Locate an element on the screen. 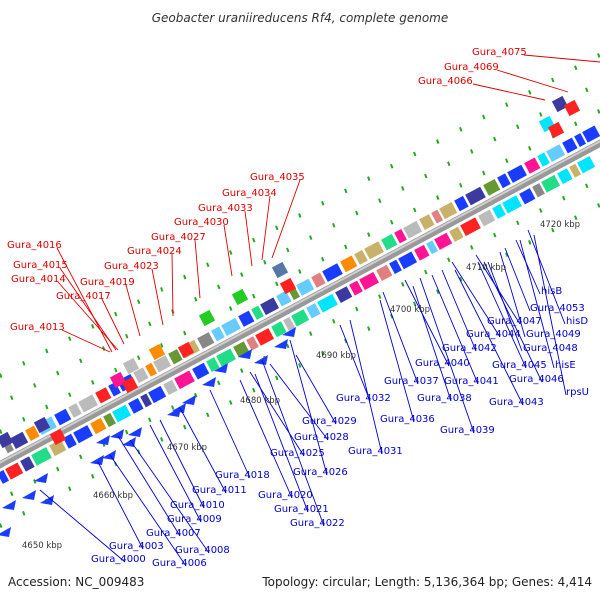 Image resolution: width=600 pixels, height=600 pixels. gene-label-gura-4021: Gura_4021 is located at coordinates (301, 509).